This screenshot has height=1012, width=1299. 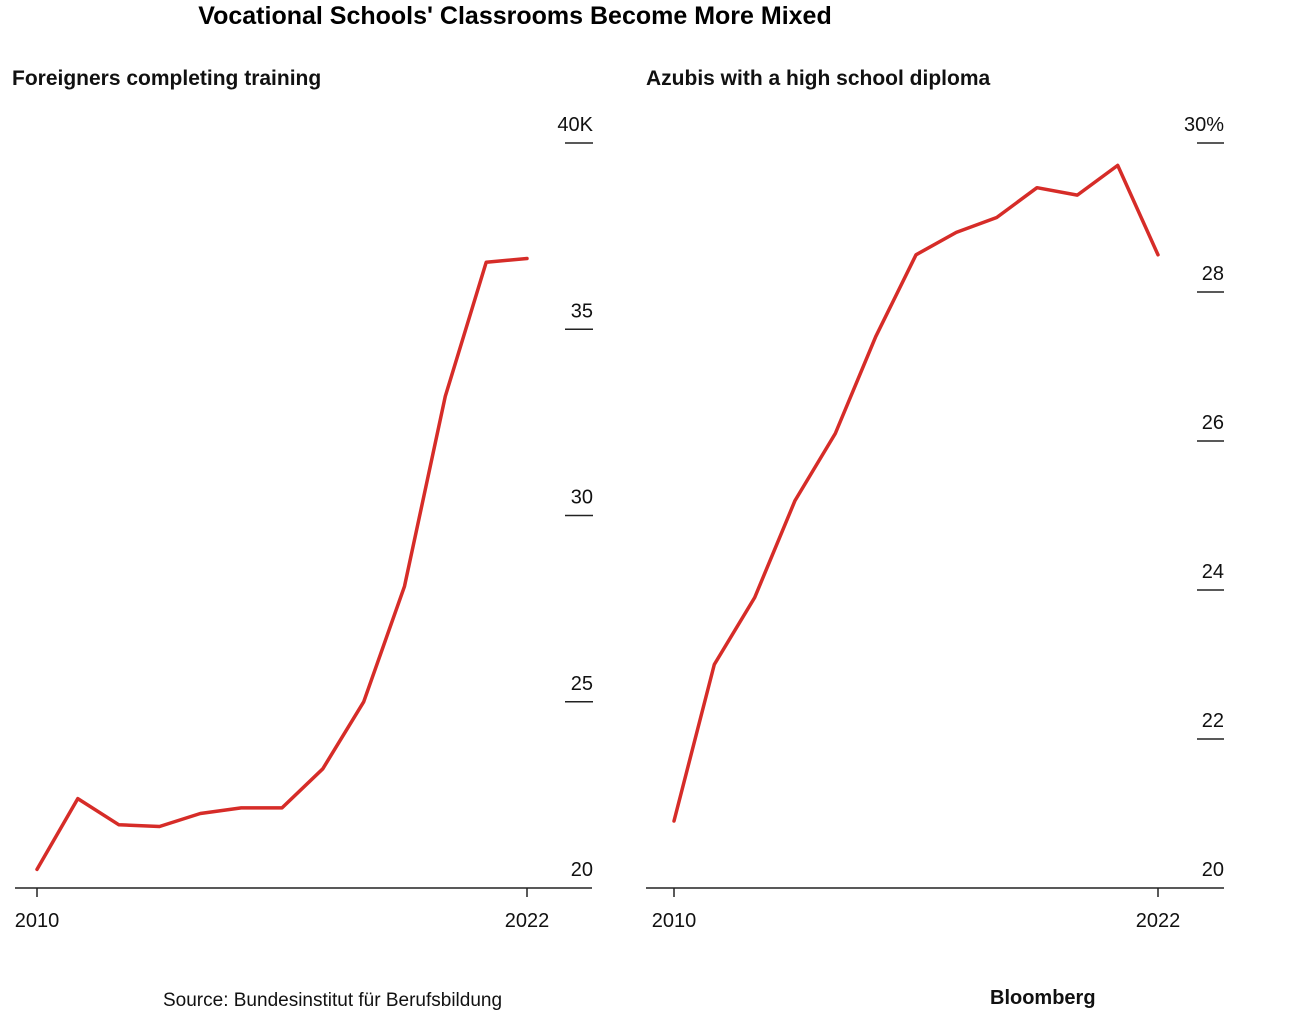 I want to click on panel-subtitle: Azubis with a high school diploma, so click(x=818, y=78).